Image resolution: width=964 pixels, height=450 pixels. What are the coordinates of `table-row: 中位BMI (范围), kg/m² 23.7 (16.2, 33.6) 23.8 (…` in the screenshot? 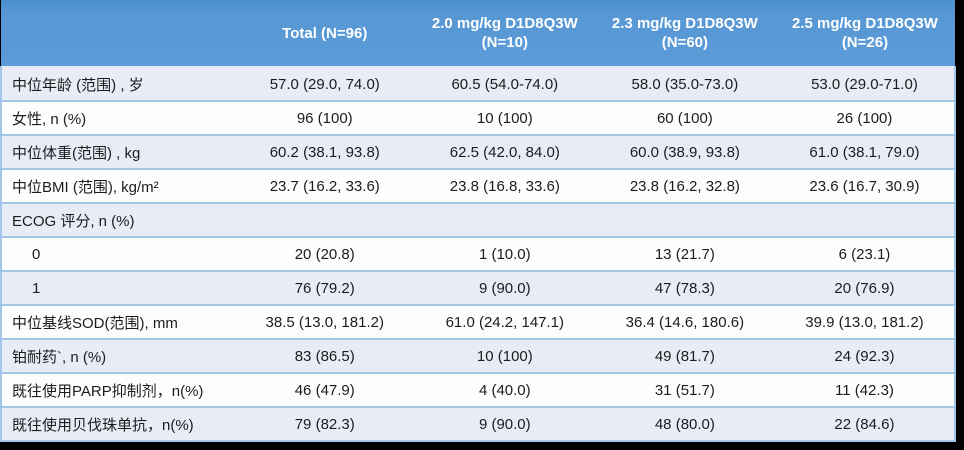 It's located at (478, 185).